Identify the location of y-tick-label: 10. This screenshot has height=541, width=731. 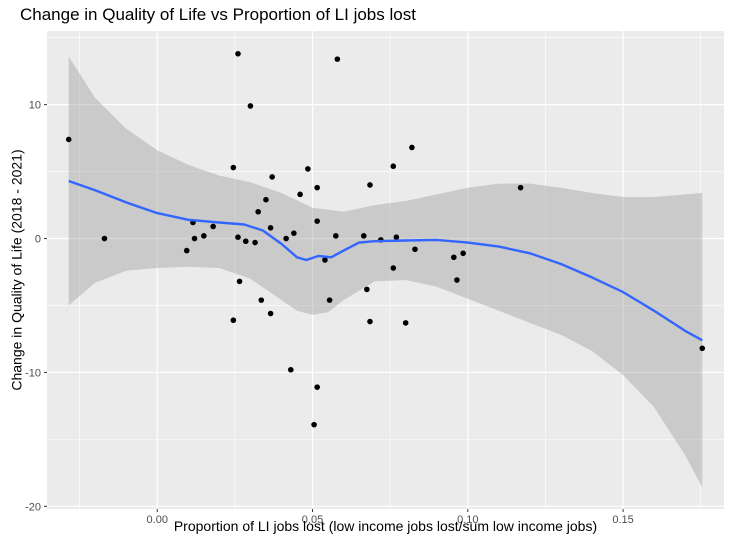
(35, 106).